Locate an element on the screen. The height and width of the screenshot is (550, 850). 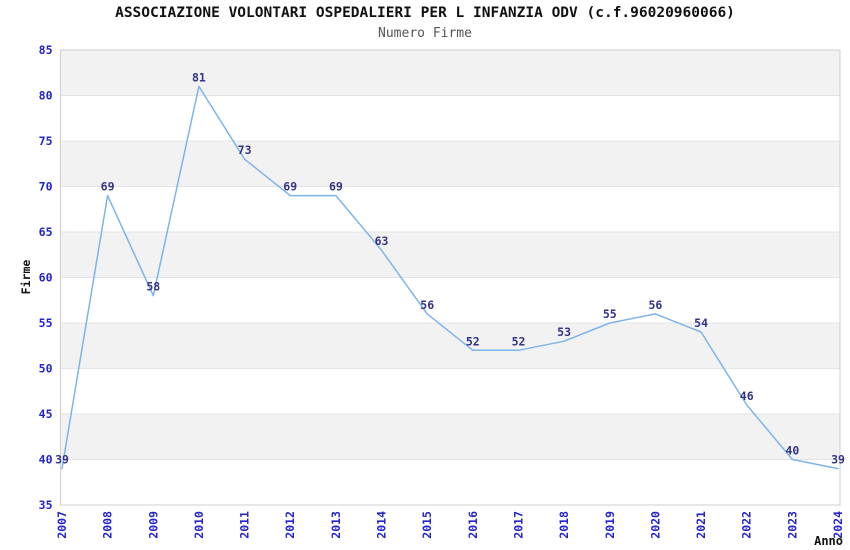
y-tick-label: 70 is located at coordinates (46, 187).